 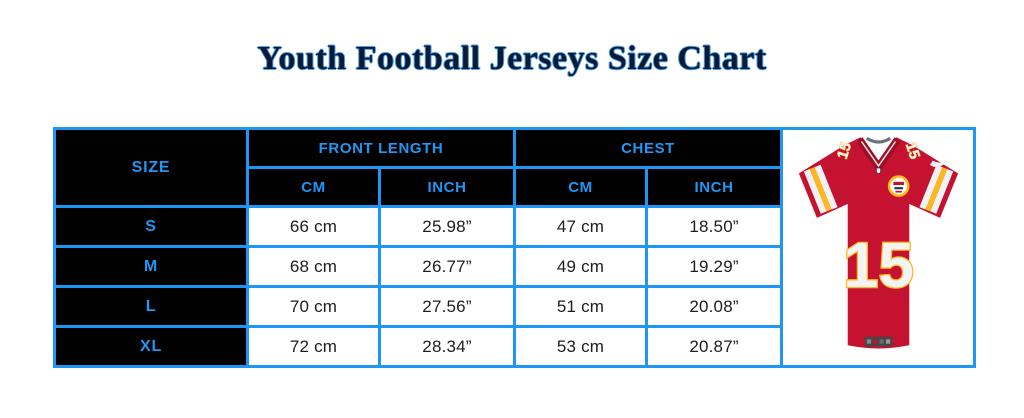 What do you see at coordinates (714, 266) in the screenshot?
I see `cell-chest-inch: 19.29”` at bounding box center [714, 266].